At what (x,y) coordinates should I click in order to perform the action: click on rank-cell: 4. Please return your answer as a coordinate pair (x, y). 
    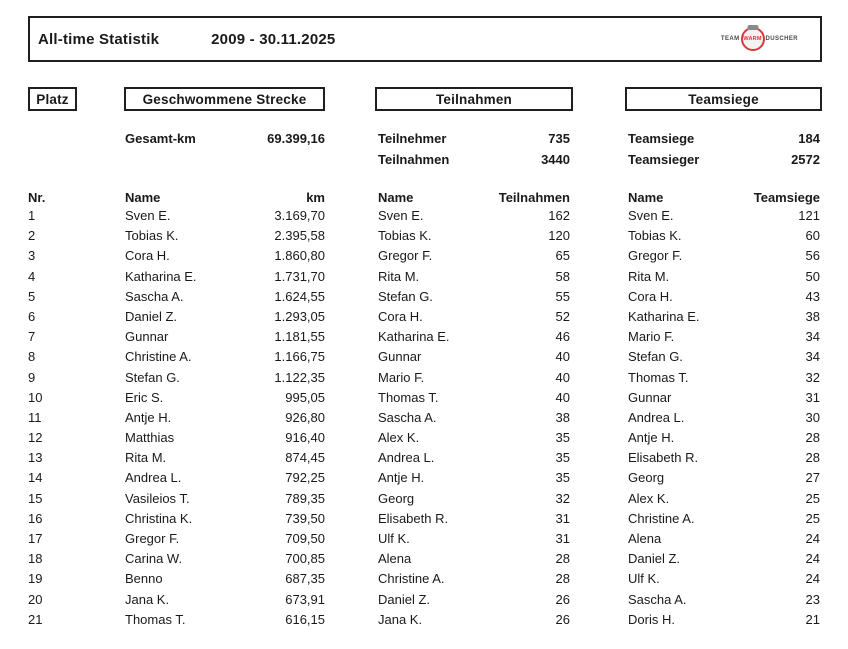
    Looking at the image, I should click on (32, 276).